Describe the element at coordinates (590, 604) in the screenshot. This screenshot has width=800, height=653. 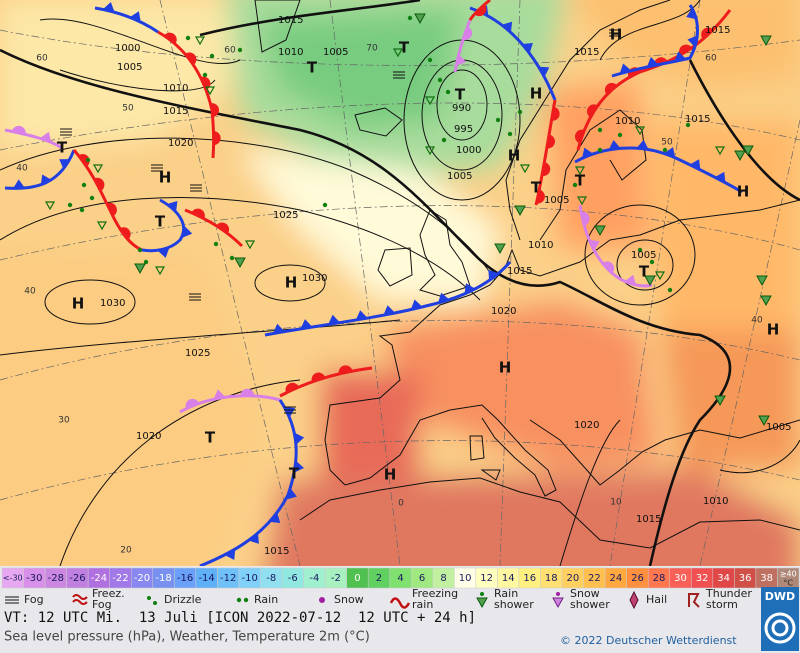
I see `legend-label: shower` at that location.